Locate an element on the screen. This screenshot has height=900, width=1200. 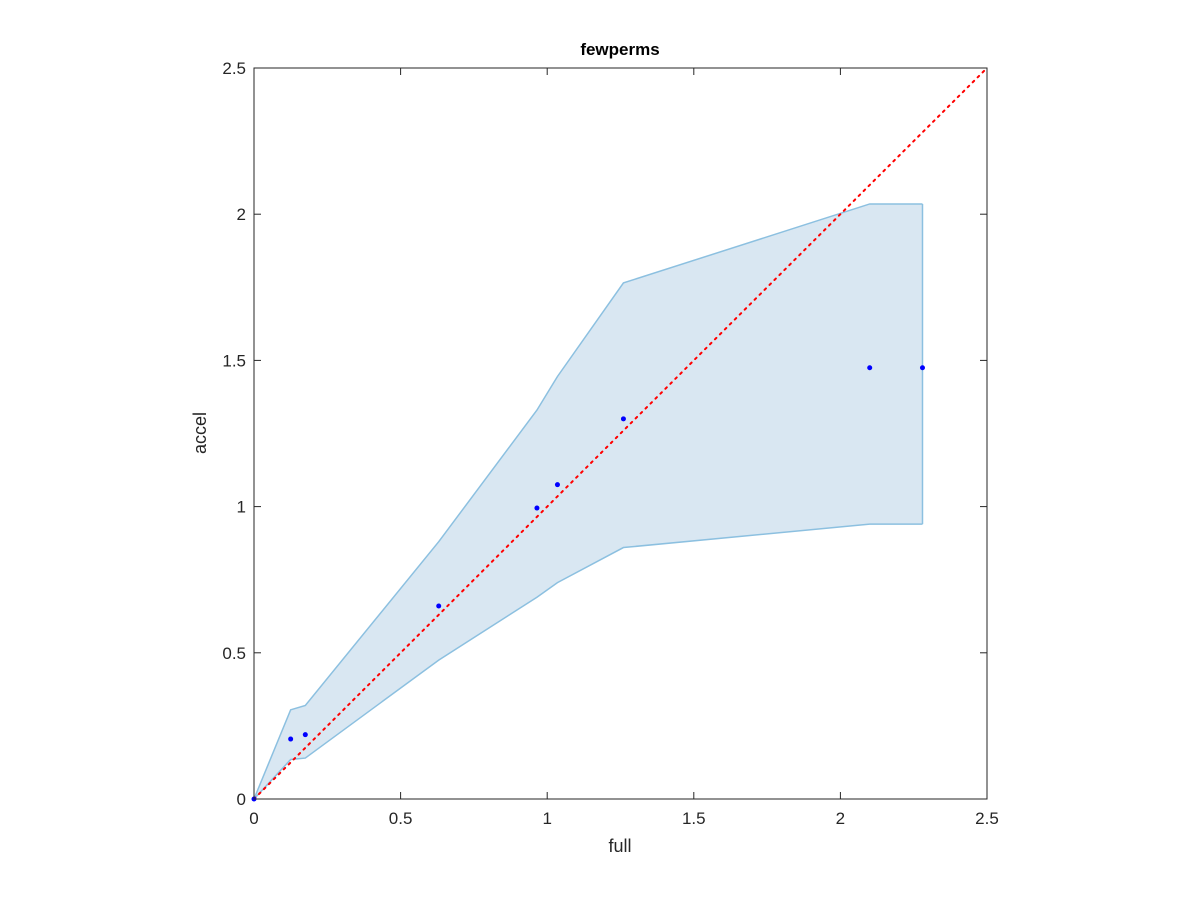
y-tick-label: 1.5 is located at coordinates (234, 360).